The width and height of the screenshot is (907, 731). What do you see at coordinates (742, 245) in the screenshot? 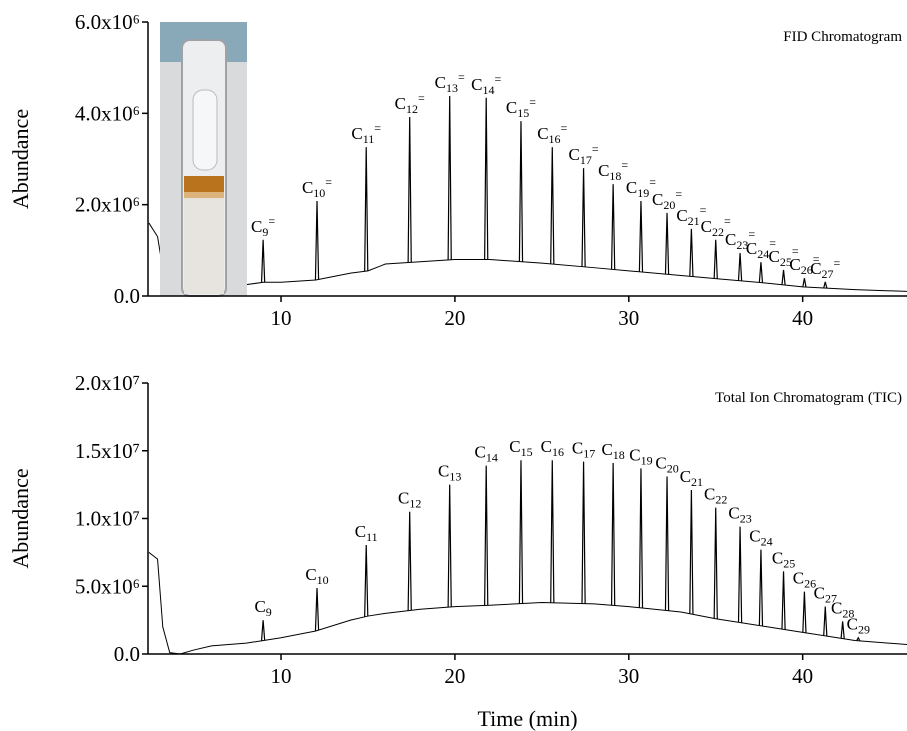
I see `peak-label-sub: 23` at bounding box center [742, 245].